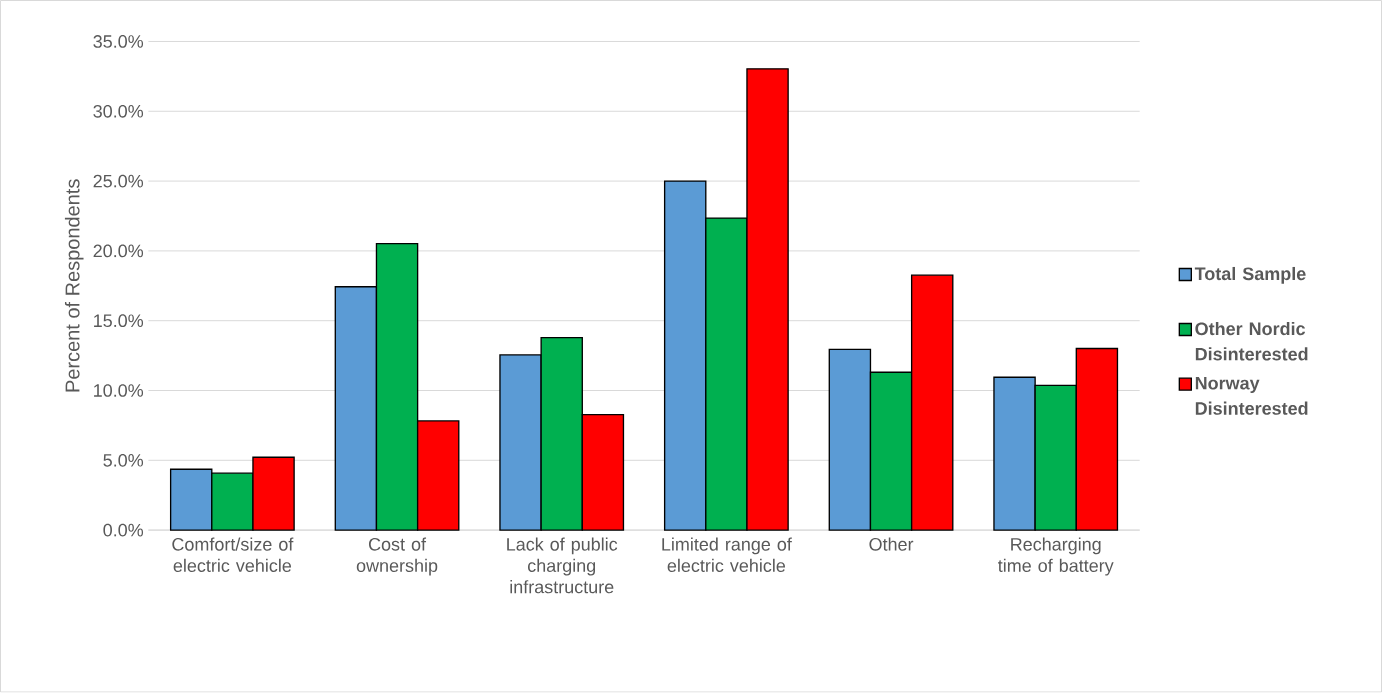  What do you see at coordinates (119, 391) in the screenshot?
I see `y-tick-label: 10.0%` at bounding box center [119, 391].